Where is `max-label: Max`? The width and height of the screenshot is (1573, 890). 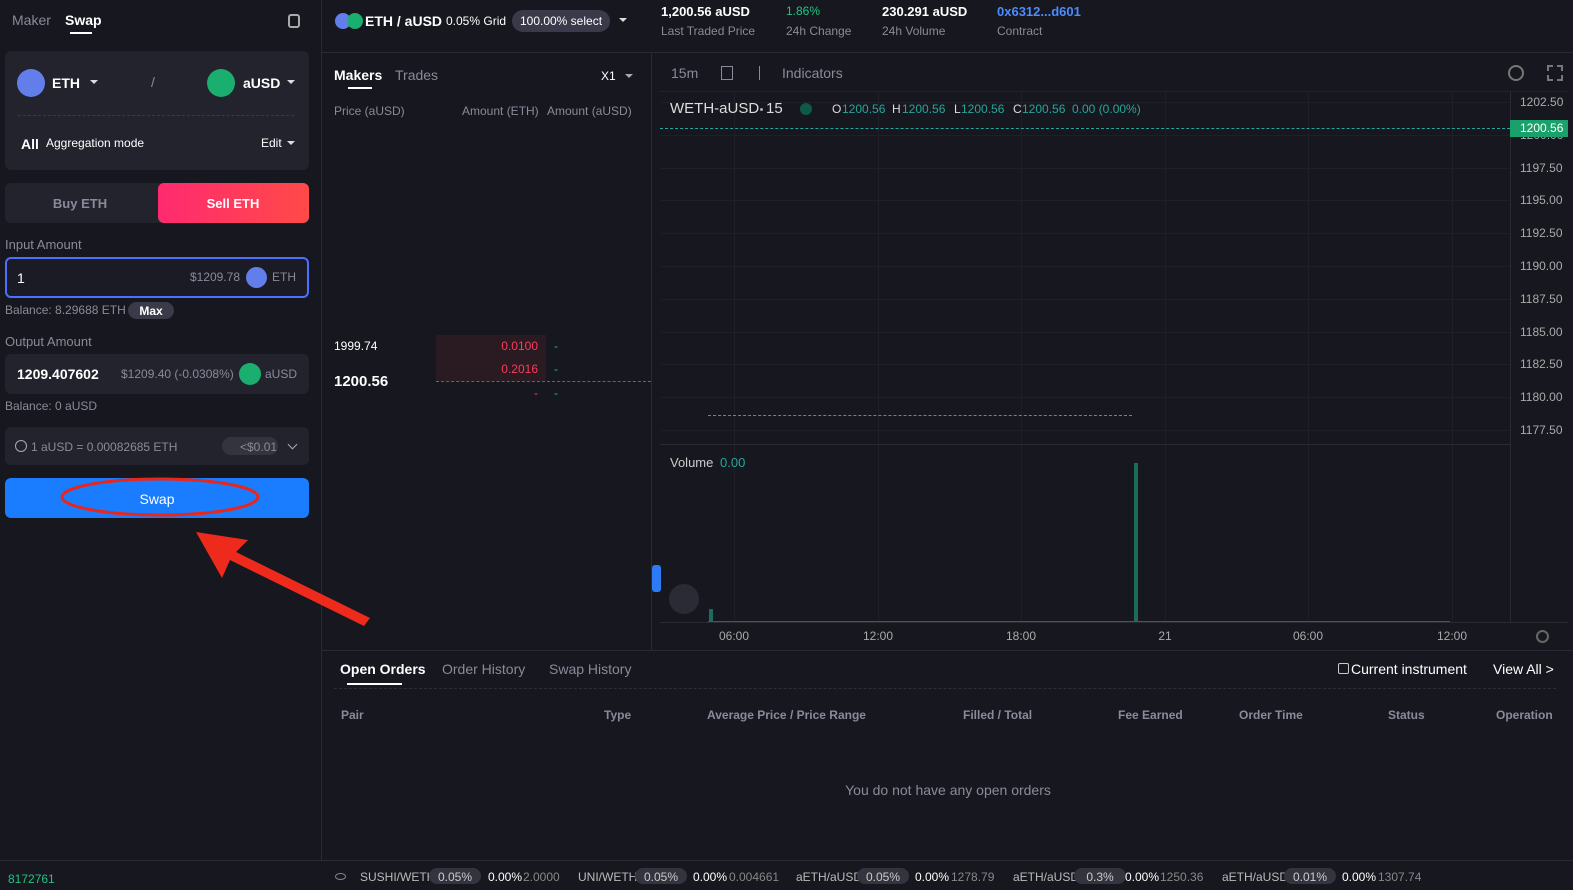
max-label: Max is located at coordinates (151, 311).